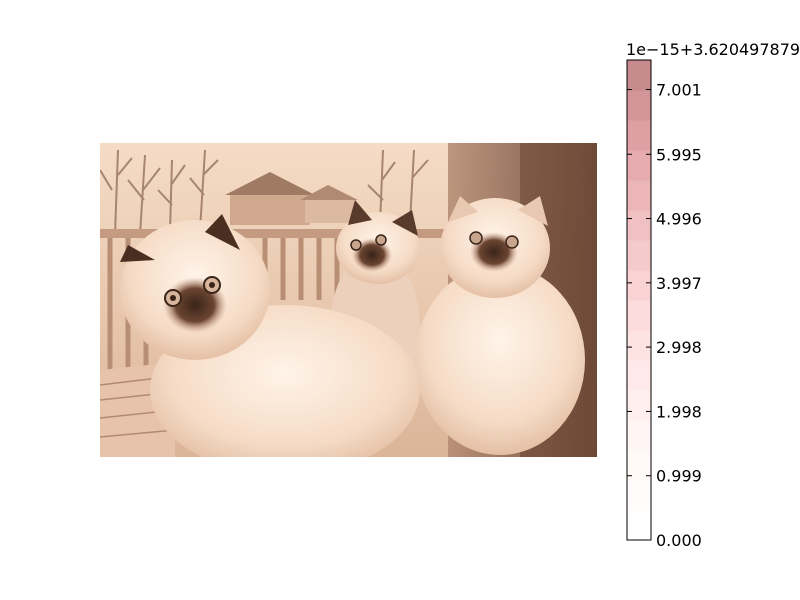 This screenshot has height=600, width=800. I want to click on background-trees, so click(264, 192).